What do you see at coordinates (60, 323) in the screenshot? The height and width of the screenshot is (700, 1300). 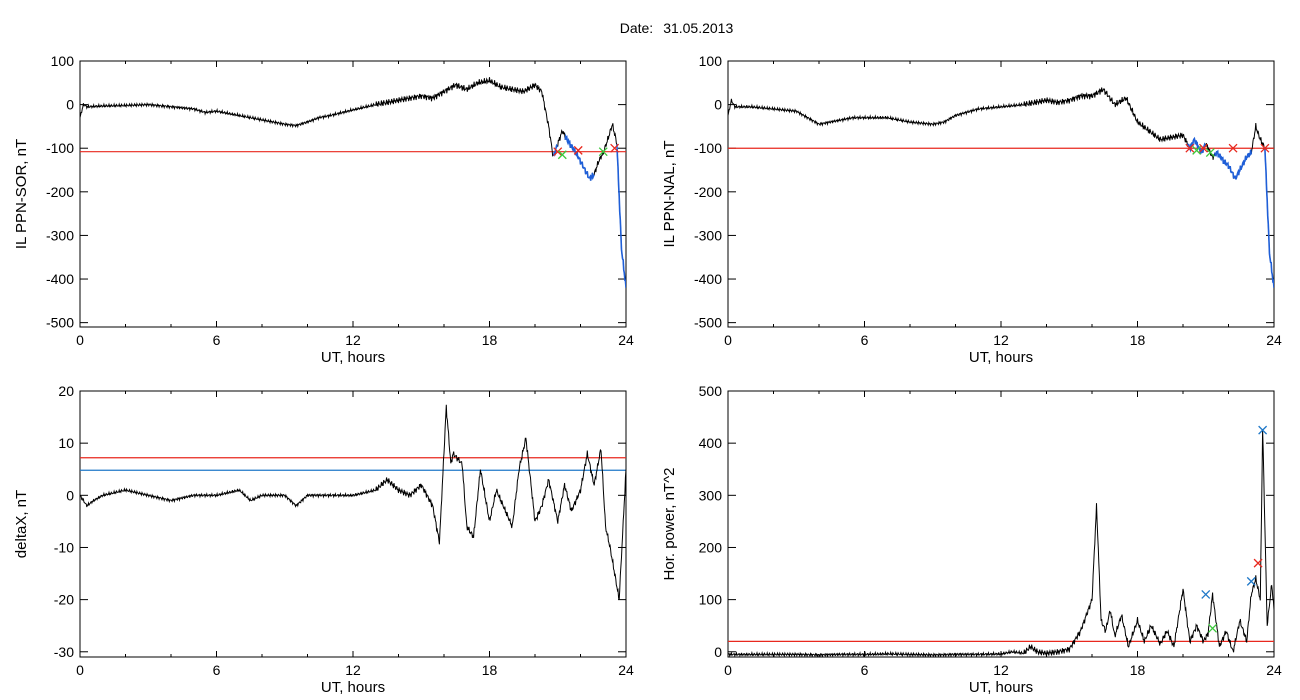 I see `panel-top-left-ytick-label: -500` at bounding box center [60, 323].